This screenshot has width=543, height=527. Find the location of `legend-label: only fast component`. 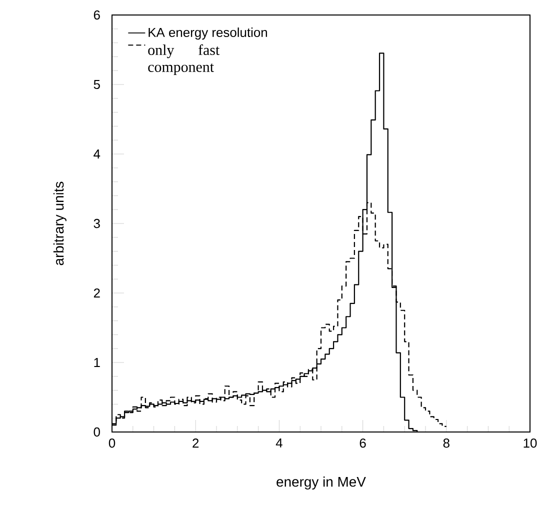

legend-label: only fast component is located at coordinates (184, 60).